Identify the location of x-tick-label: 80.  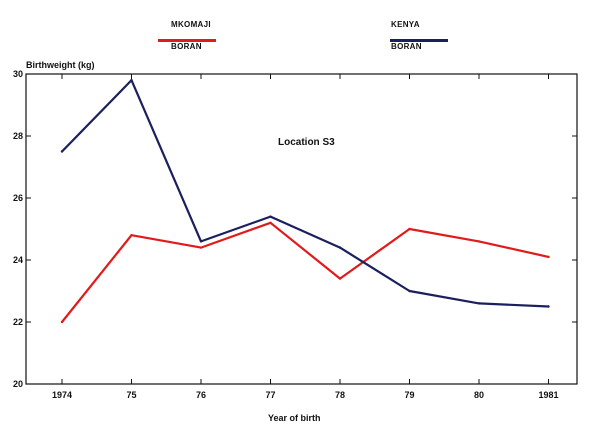
(479, 395).